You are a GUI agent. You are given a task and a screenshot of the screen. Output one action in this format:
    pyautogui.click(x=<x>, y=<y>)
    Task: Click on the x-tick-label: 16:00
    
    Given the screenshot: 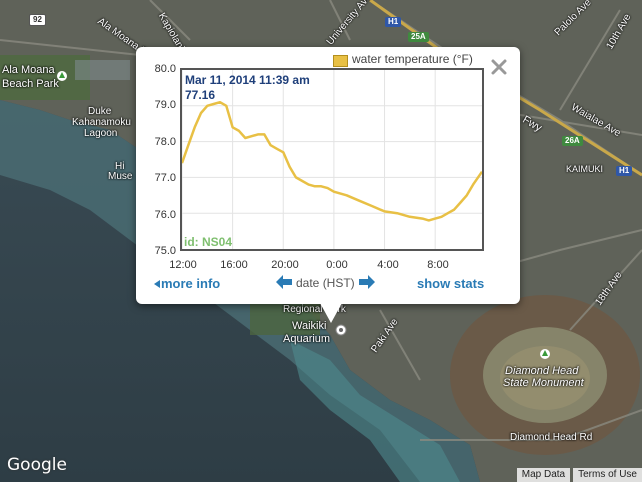 What is the action you would take?
    pyautogui.click(x=234, y=265)
    